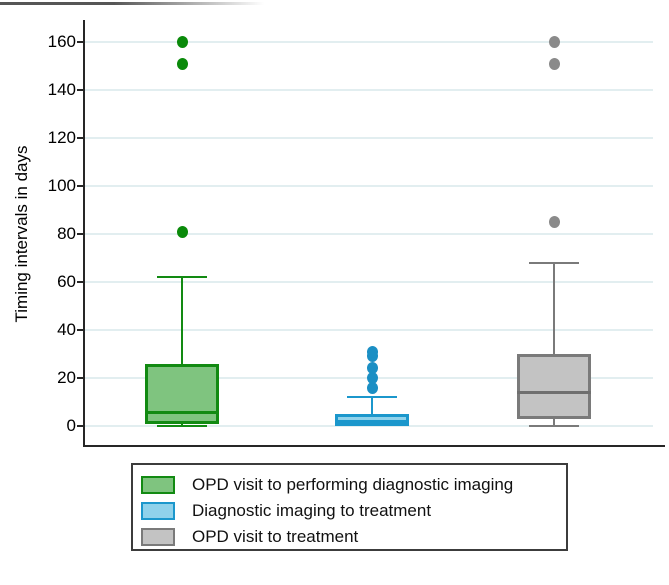  I want to click on y-tick-label-20: 20, so click(66, 377).